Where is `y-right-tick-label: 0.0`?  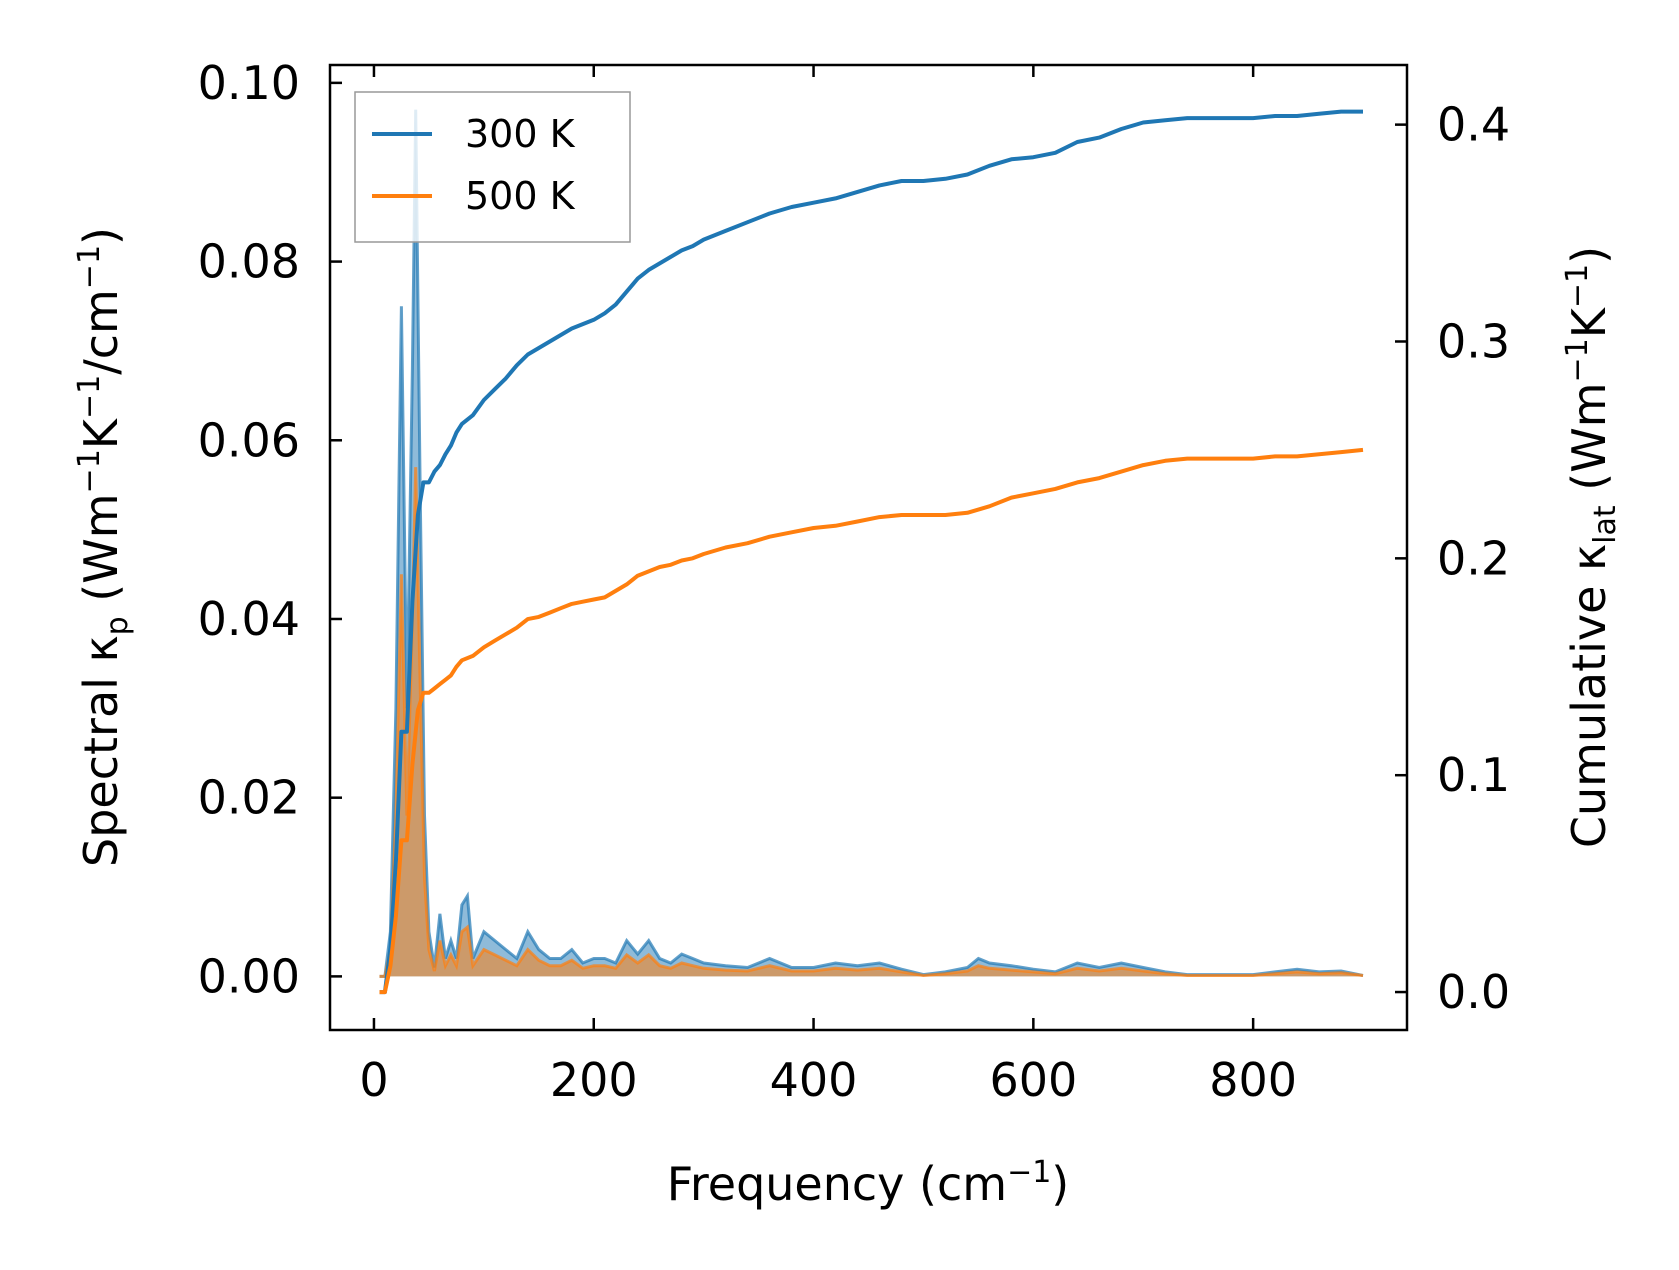
y-right-tick-label: 0.0 is located at coordinates (1473, 992).